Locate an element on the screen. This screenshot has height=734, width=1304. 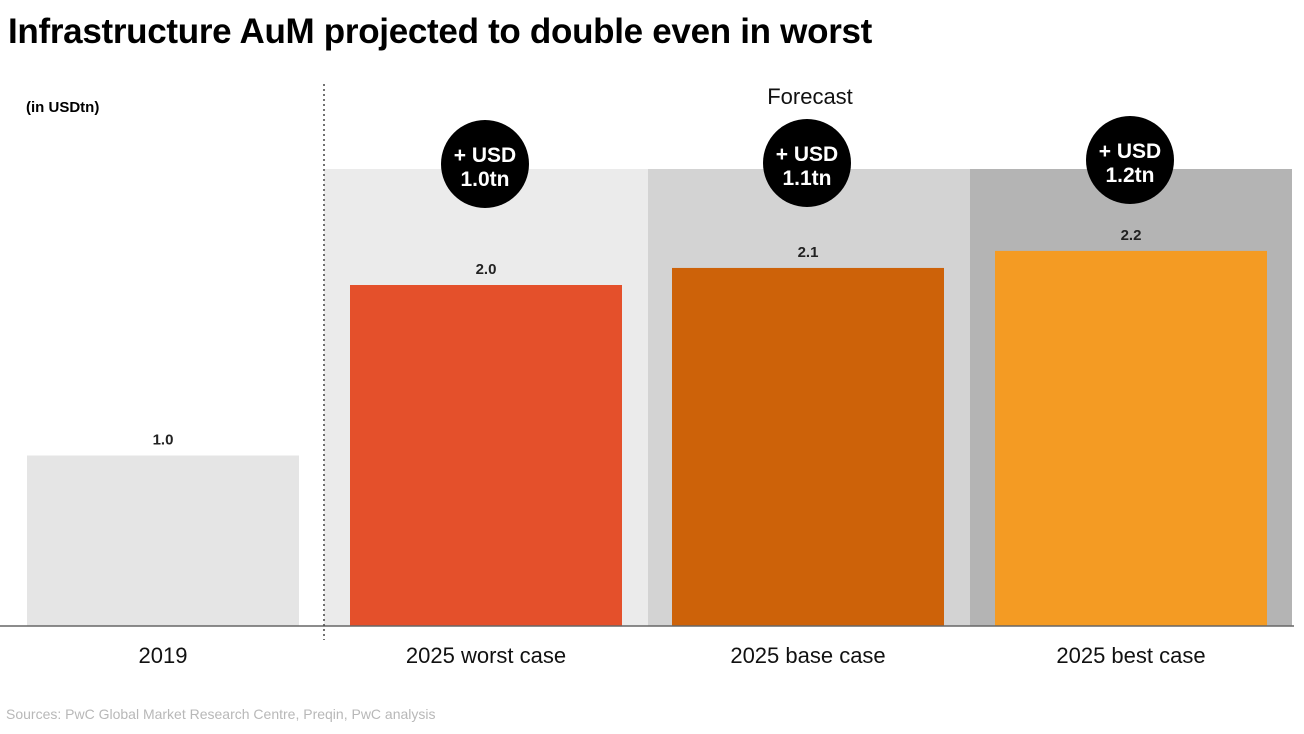
bar-2025-worst-case is located at coordinates (486, 455).